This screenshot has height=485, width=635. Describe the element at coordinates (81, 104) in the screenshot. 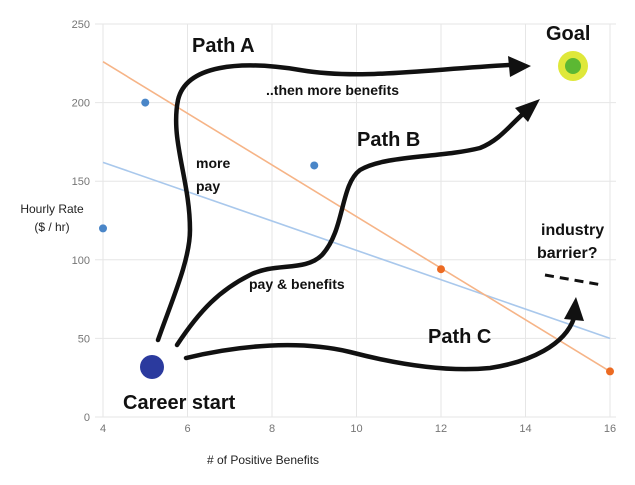

I see `y-tick-label: 200` at that location.